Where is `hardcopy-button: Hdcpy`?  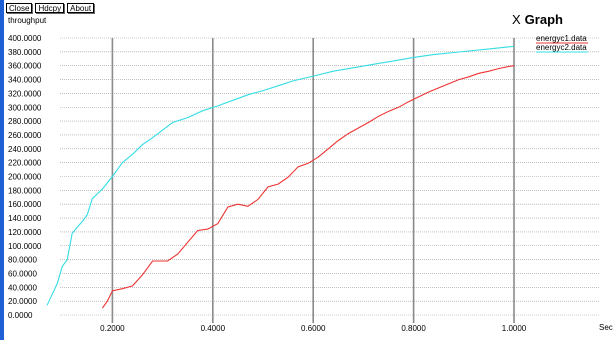 hardcopy-button: Hdcpy is located at coordinates (50, 8).